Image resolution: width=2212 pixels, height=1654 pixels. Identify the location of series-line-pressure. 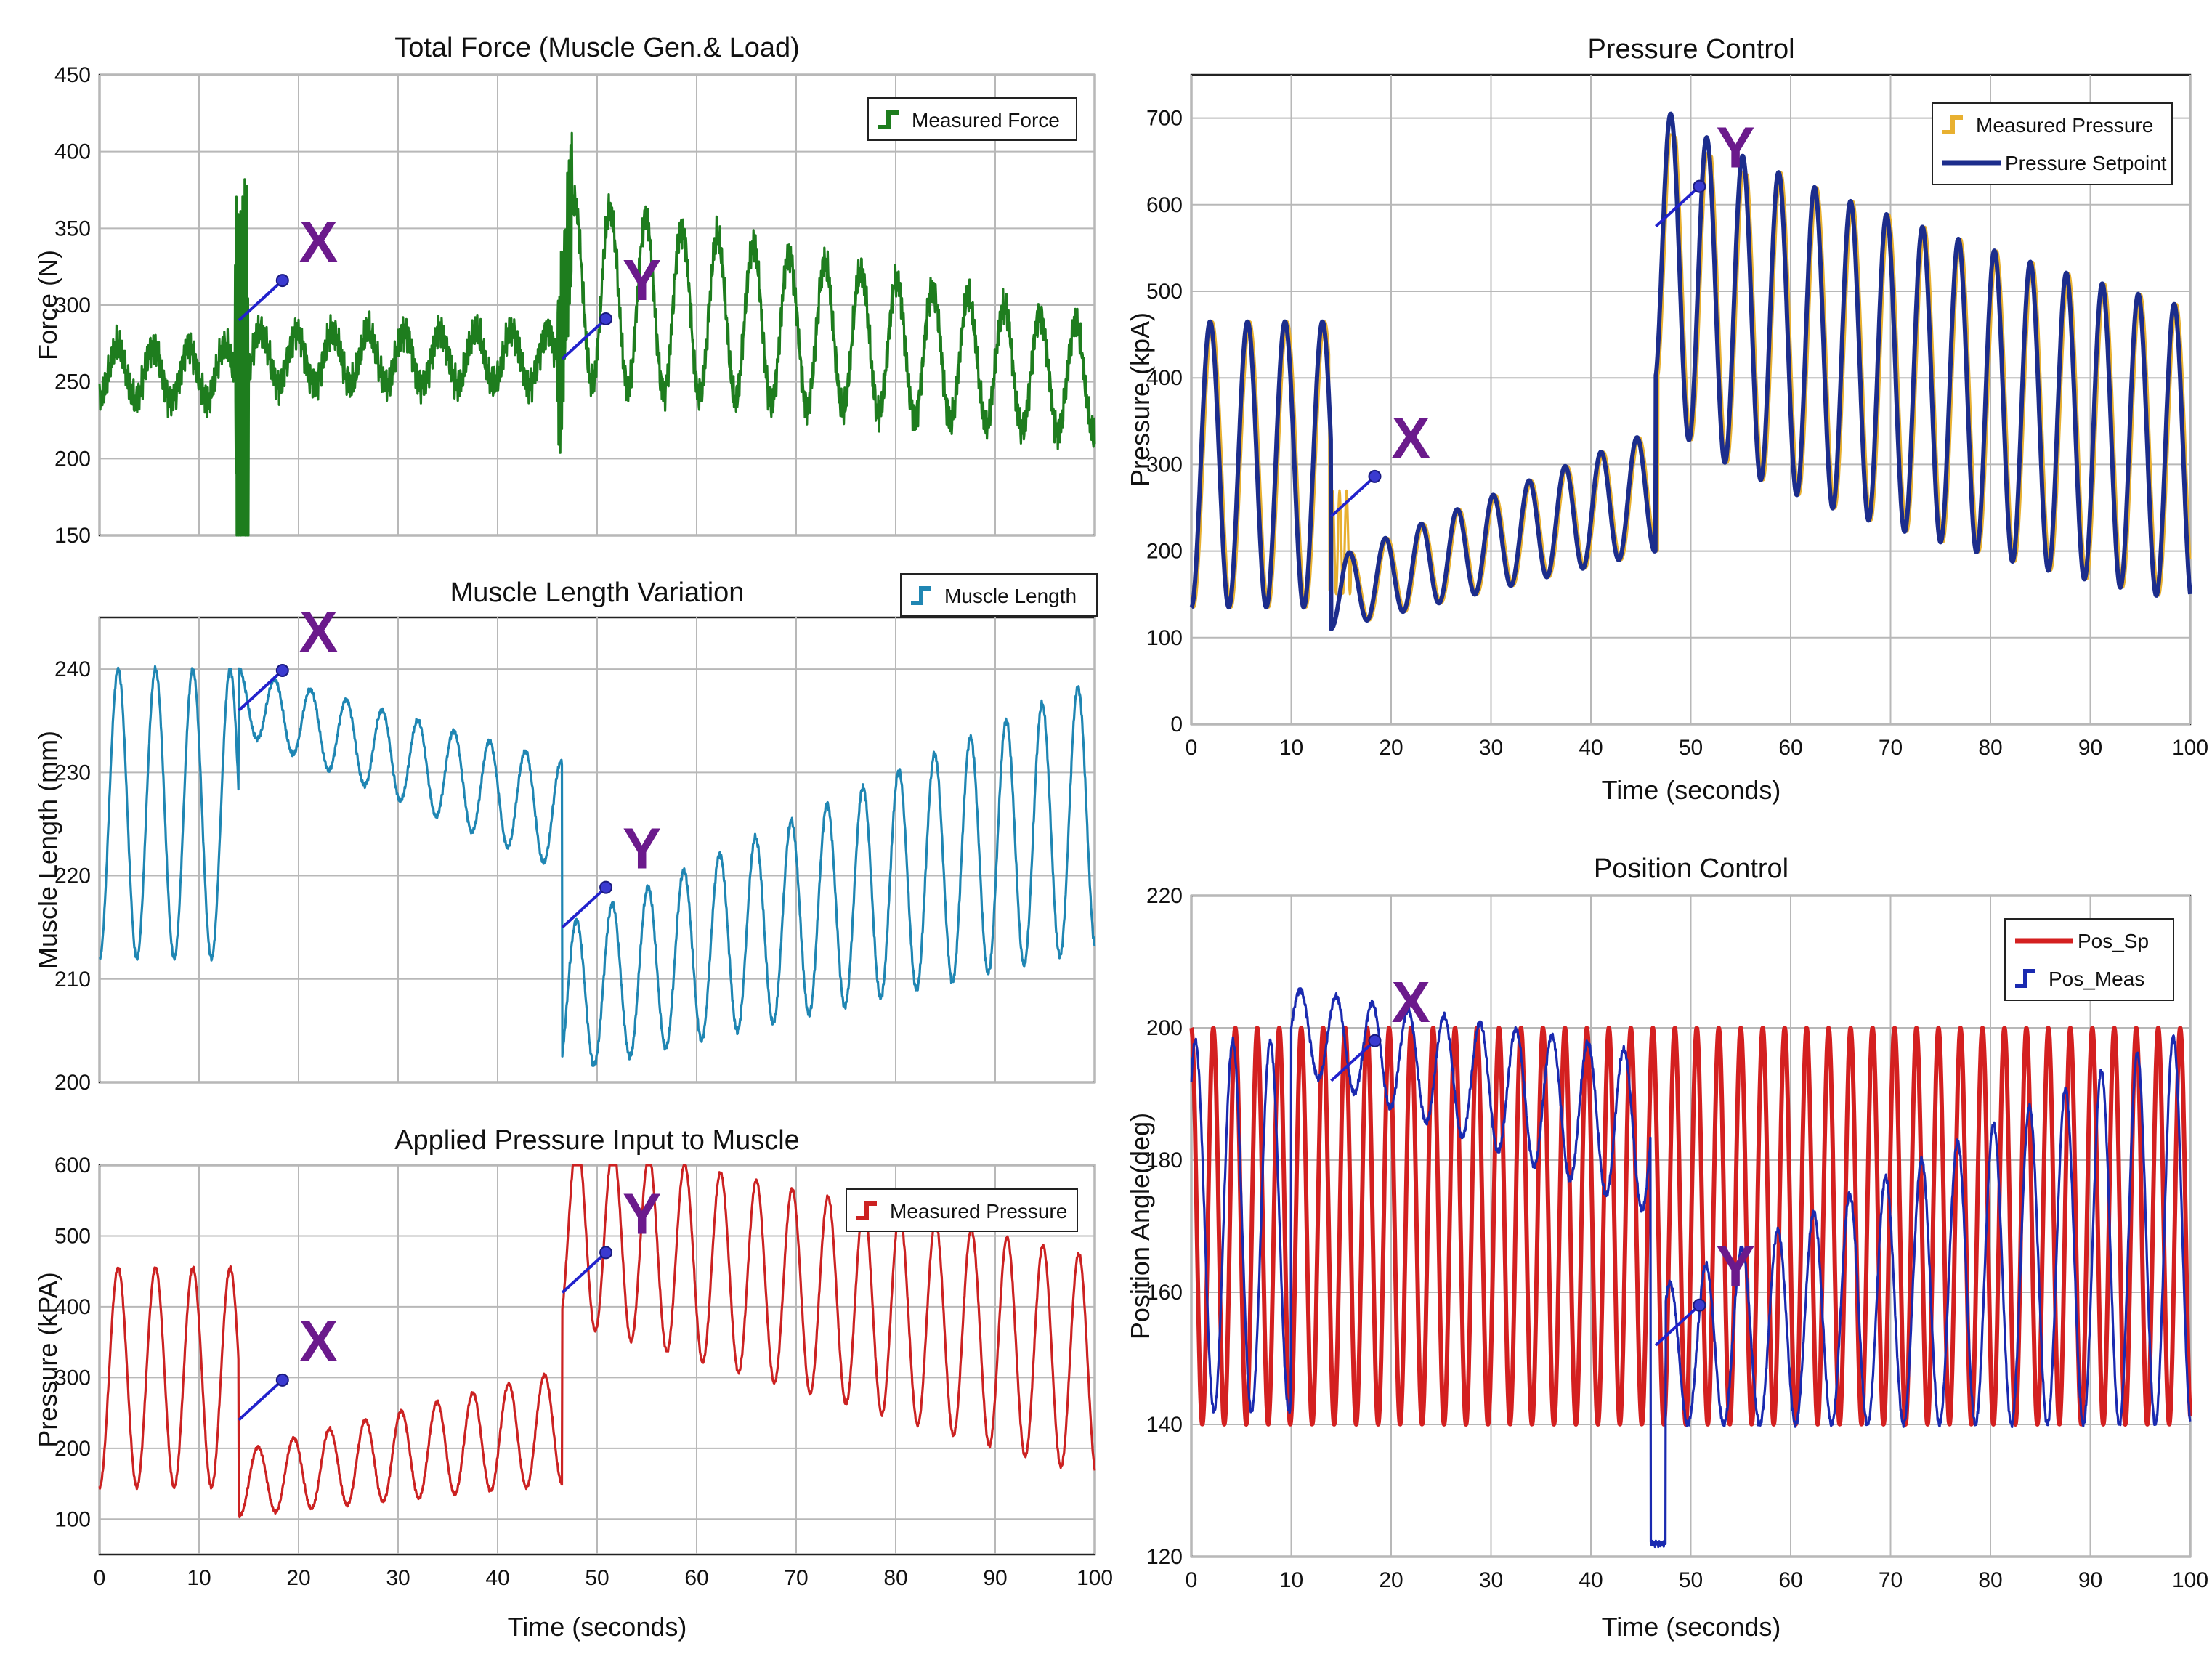
(597, 1341).